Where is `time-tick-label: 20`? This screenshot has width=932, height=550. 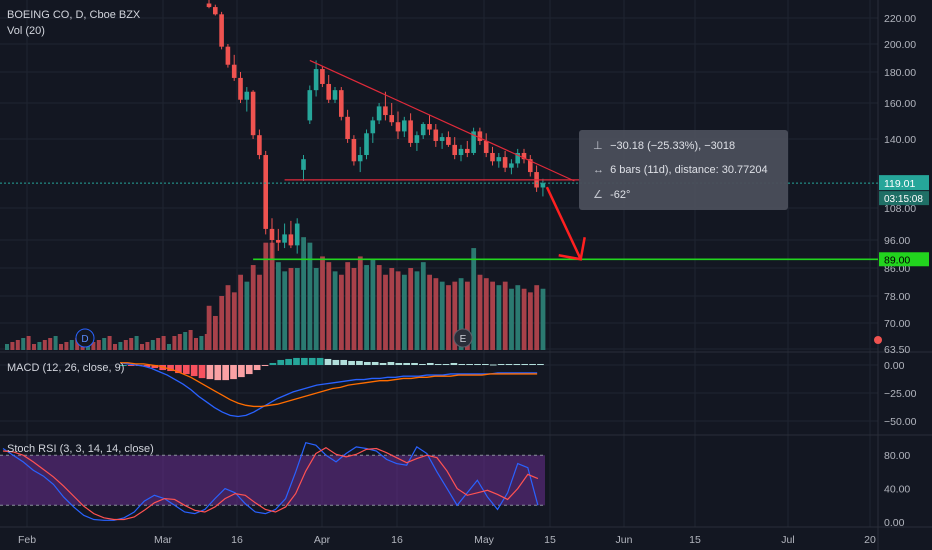 time-tick-label: 20 is located at coordinates (870, 540).